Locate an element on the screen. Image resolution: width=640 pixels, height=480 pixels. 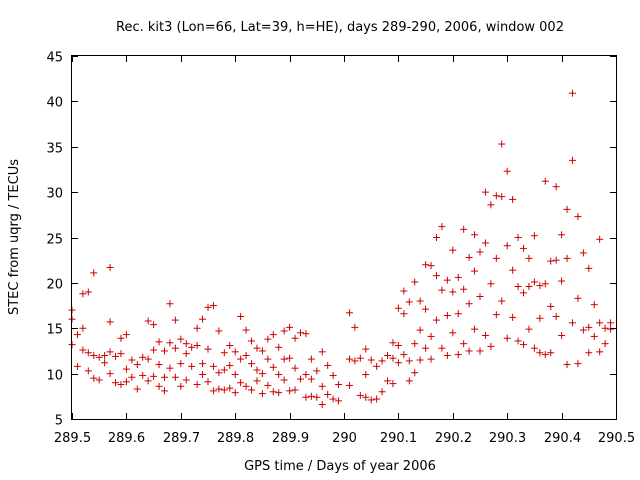
x-tick-label: 289.8 is located at coordinates (235, 438).